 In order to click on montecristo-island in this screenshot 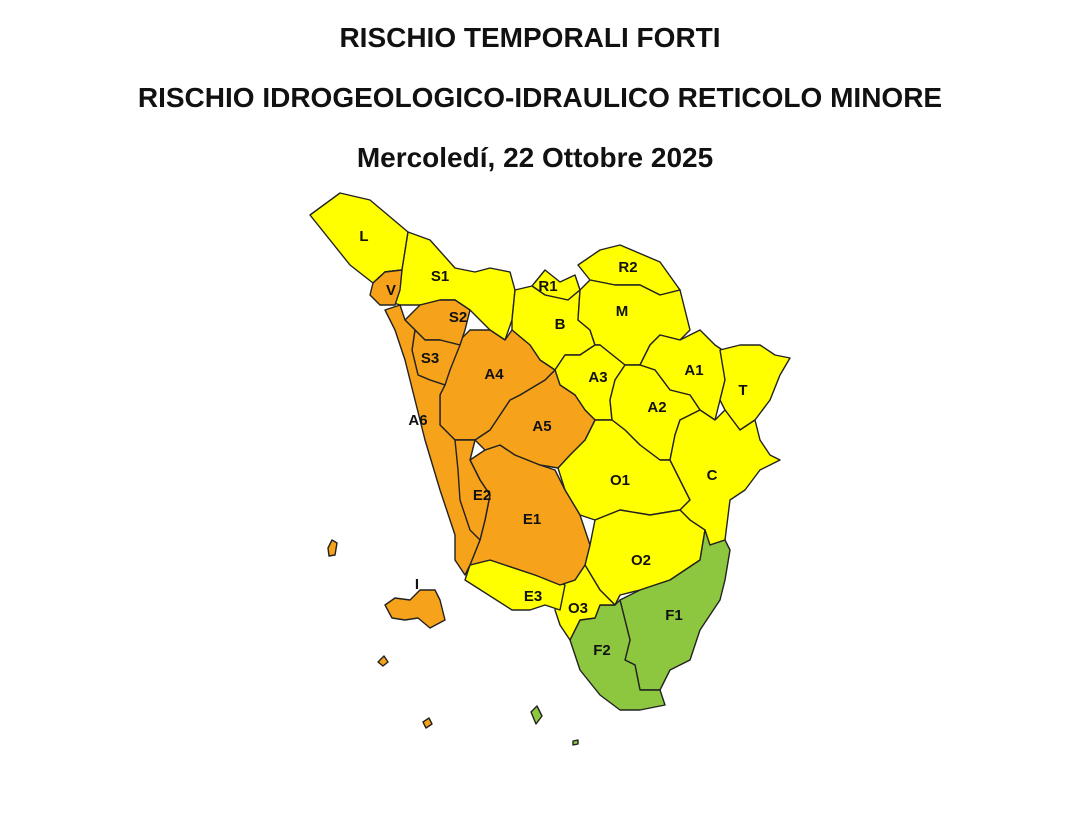, I will do `click(427, 723)`.